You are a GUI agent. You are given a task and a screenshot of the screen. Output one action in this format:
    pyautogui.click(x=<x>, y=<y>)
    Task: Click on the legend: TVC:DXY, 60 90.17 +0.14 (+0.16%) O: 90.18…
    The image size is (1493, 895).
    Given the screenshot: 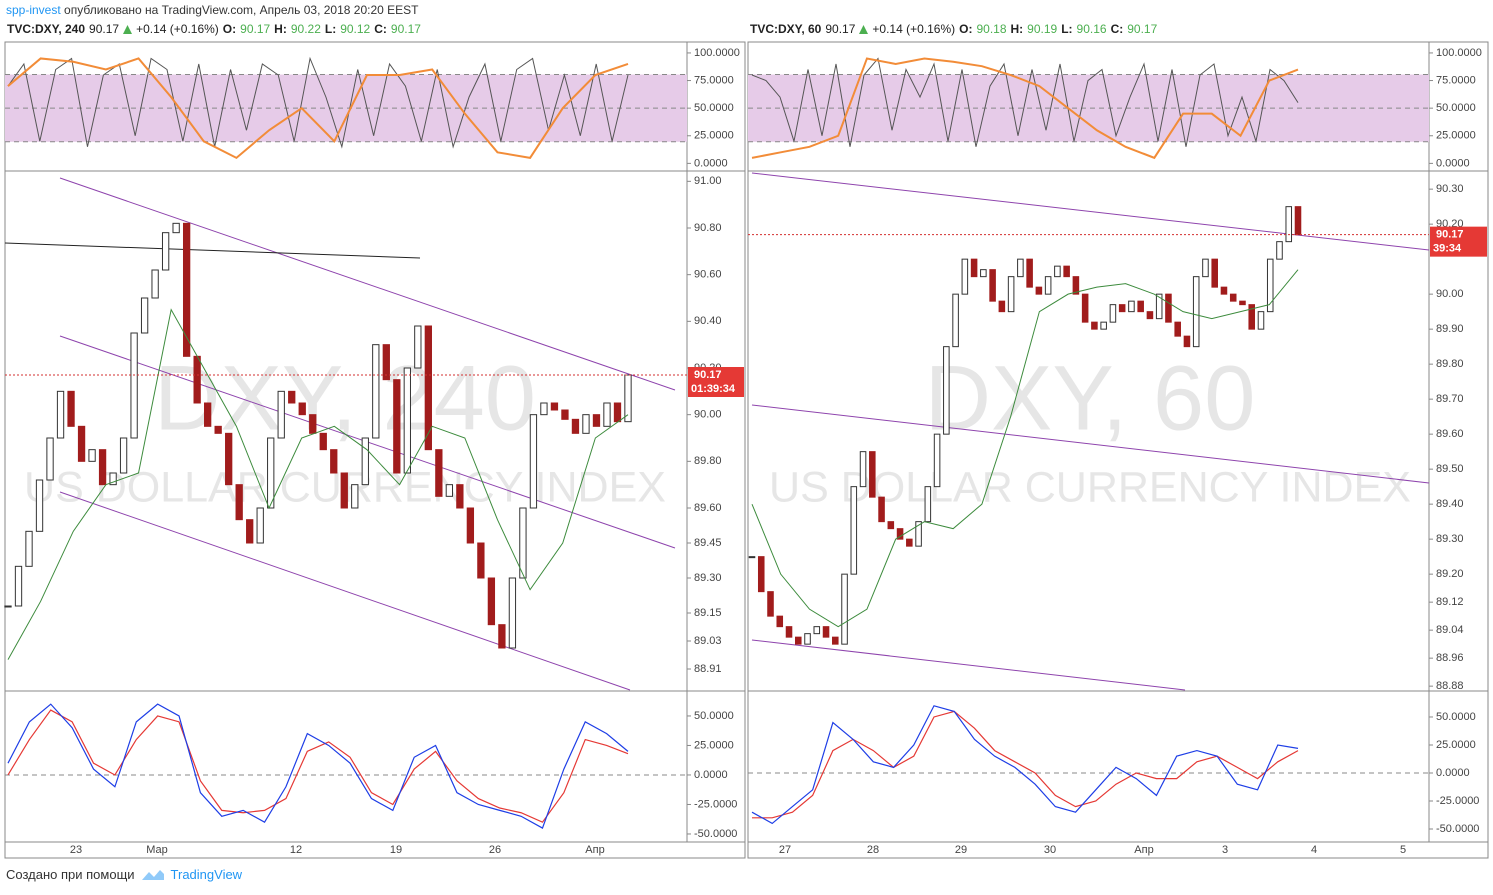 What is the action you would take?
    pyautogui.click(x=953, y=29)
    